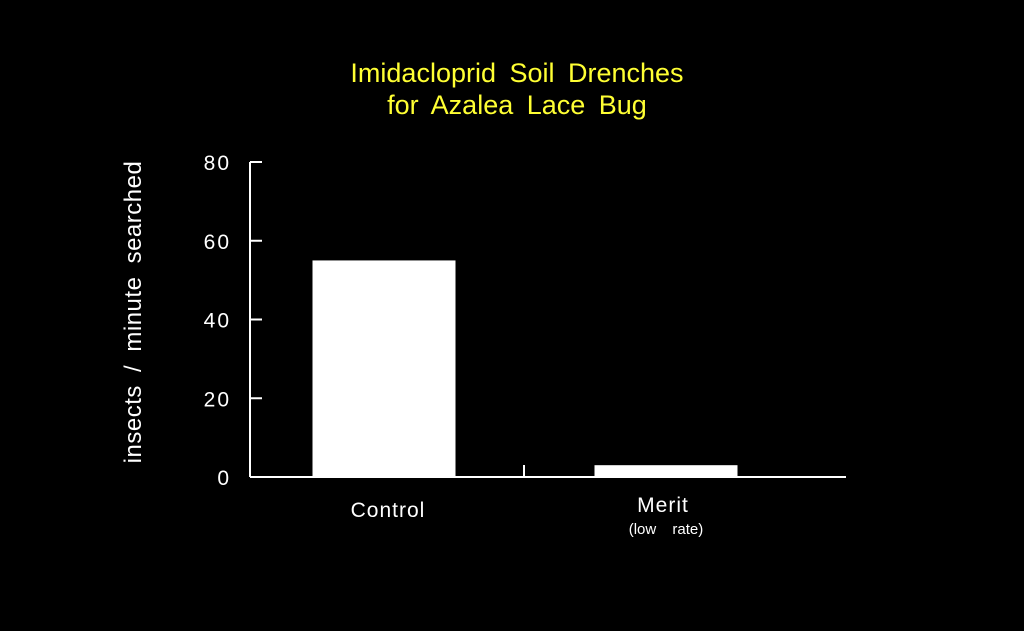 The height and width of the screenshot is (631, 1024). Describe the element at coordinates (217, 399) in the screenshot. I see `y-tick-label: 20` at that location.